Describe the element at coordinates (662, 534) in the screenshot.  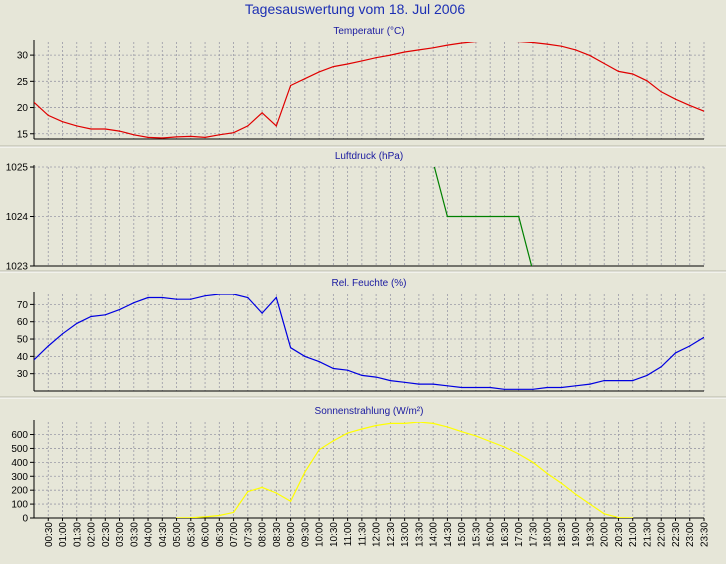
I see `x-tick-label: 22:00` at that location.